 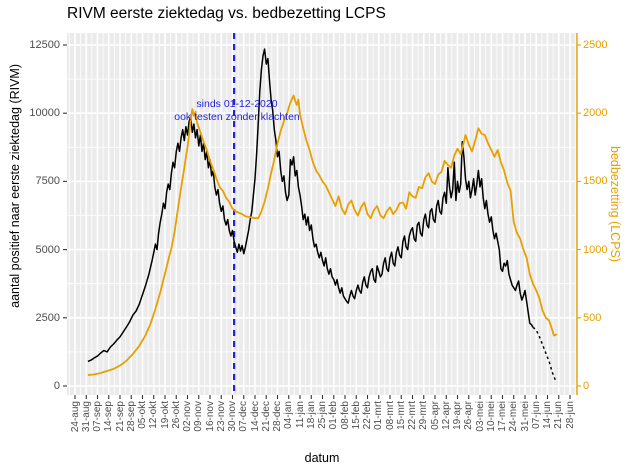 What do you see at coordinates (536, 415) in the screenshot?
I see `x-tick-label: 07-jun` at bounding box center [536, 415].